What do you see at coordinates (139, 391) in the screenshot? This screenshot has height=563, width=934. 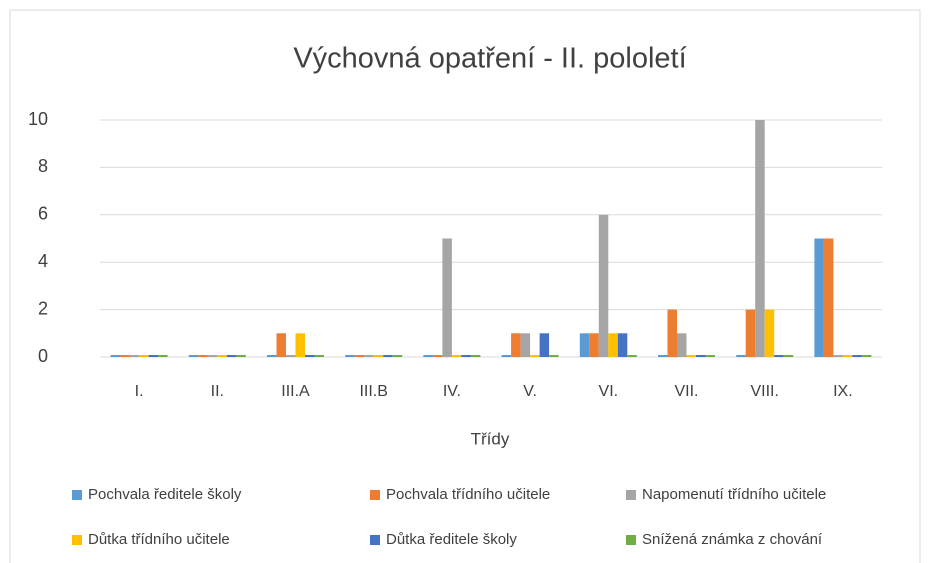 I see `x-tick-label: I.` at bounding box center [139, 391].